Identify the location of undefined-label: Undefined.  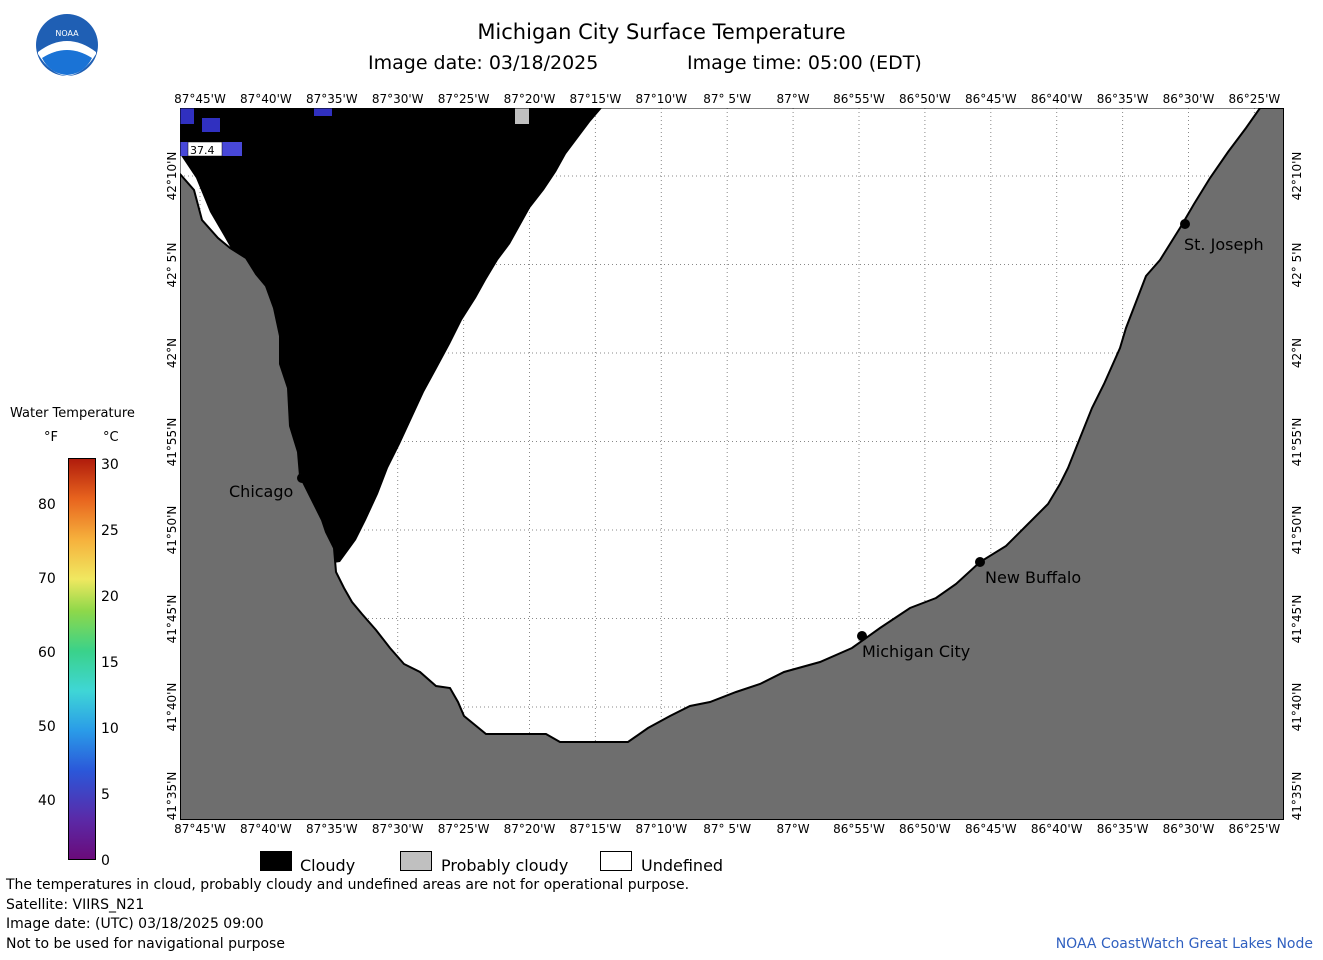
(682, 865).